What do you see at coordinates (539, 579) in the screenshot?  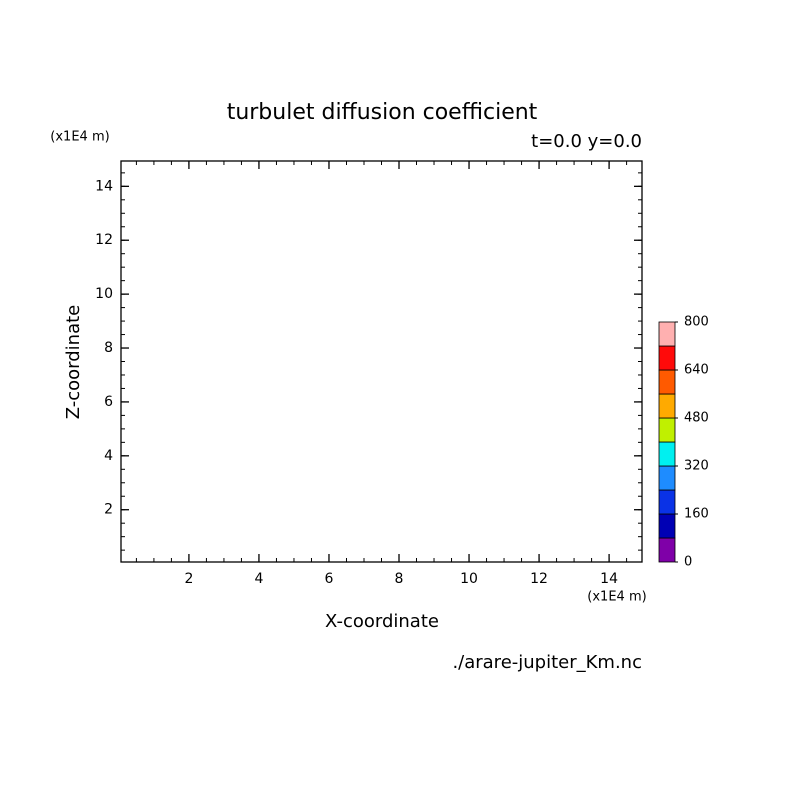 I see `x-tick-label: 12` at bounding box center [539, 579].